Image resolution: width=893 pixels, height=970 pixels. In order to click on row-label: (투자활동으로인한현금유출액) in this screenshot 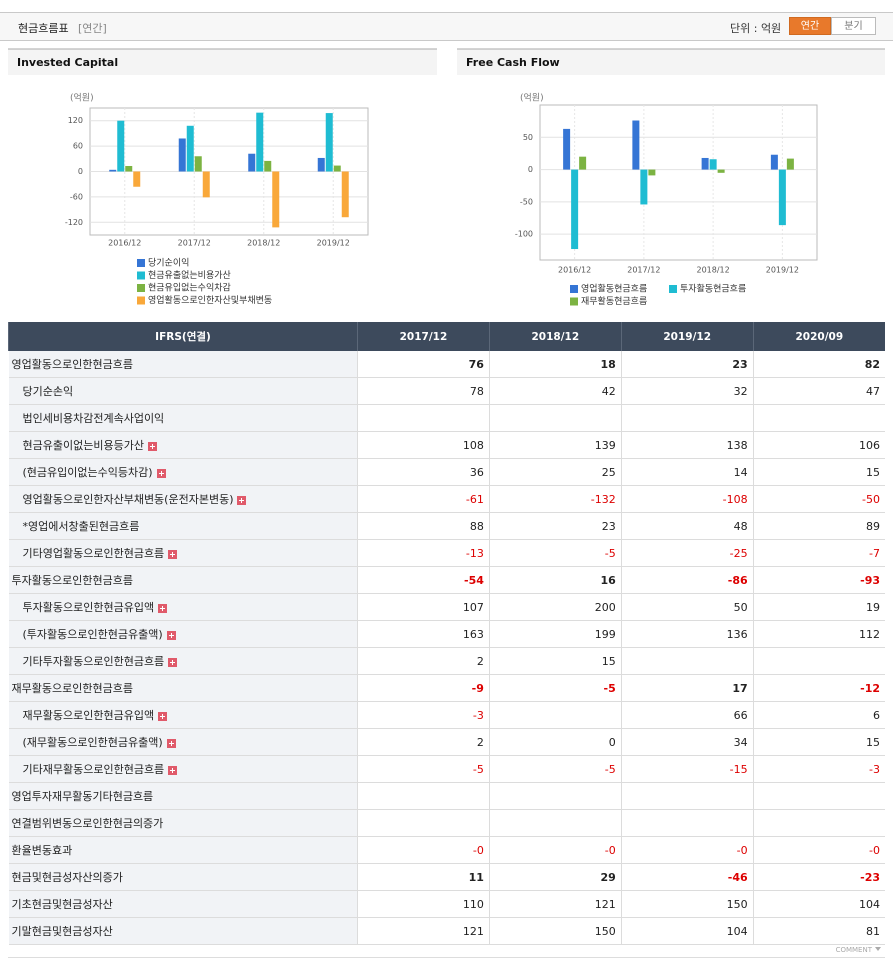, I will do `click(183, 634)`.